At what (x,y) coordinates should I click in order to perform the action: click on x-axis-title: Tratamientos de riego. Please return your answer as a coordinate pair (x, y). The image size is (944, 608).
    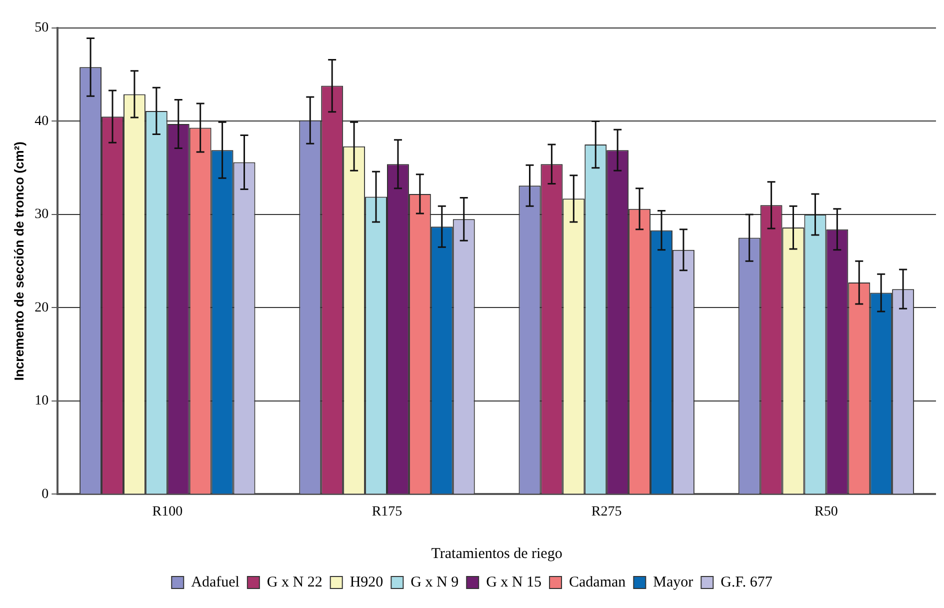
    Looking at the image, I should click on (496, 554).